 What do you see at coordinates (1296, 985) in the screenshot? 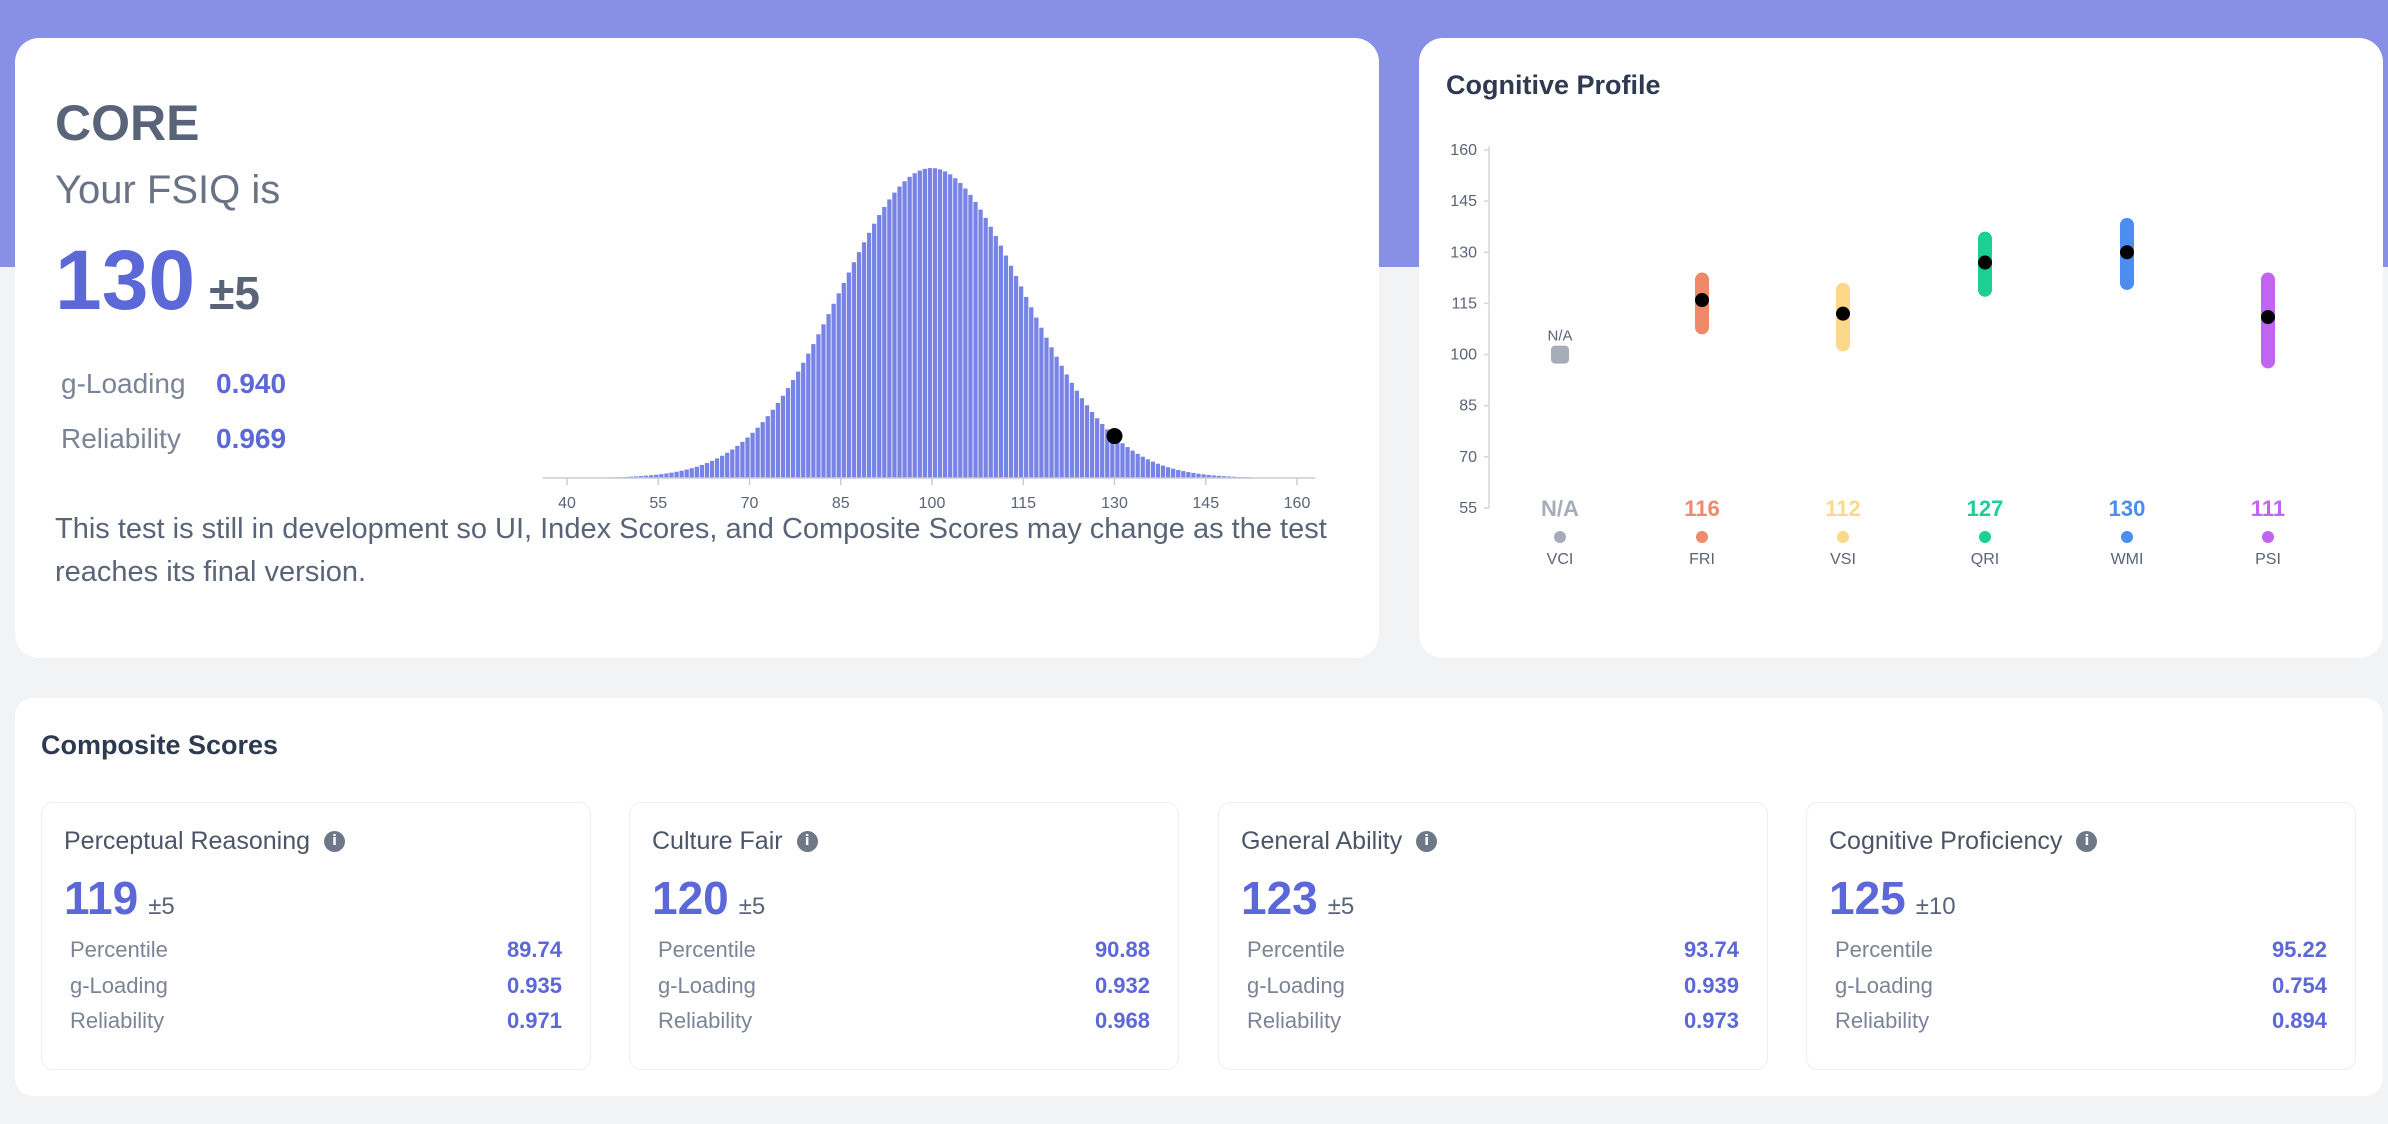
I see `stat-label: g-Loading` at bounding box center [1296, 985].